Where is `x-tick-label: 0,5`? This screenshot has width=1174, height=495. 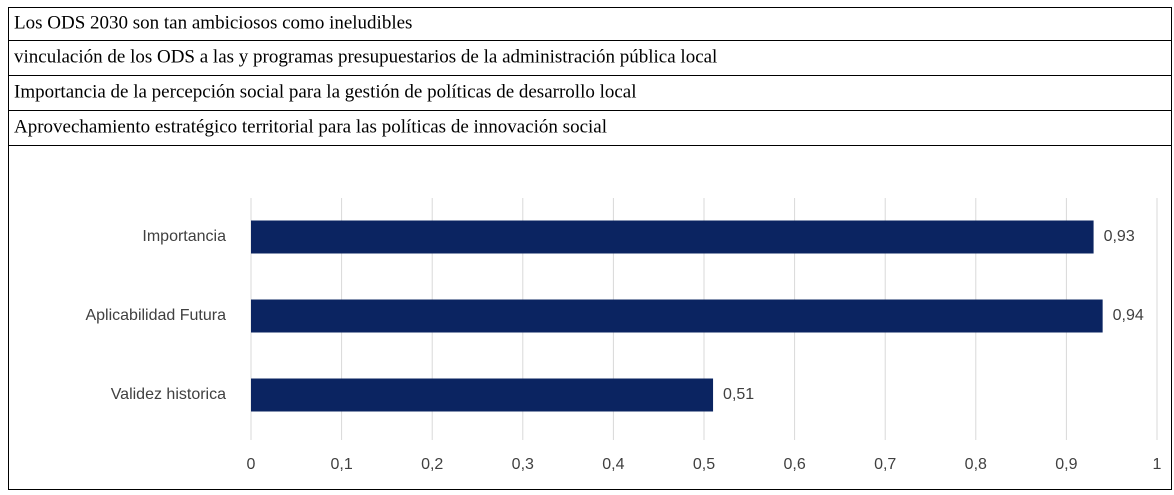 x-tick-label: 0,5 is located at coordinates (704, 464).